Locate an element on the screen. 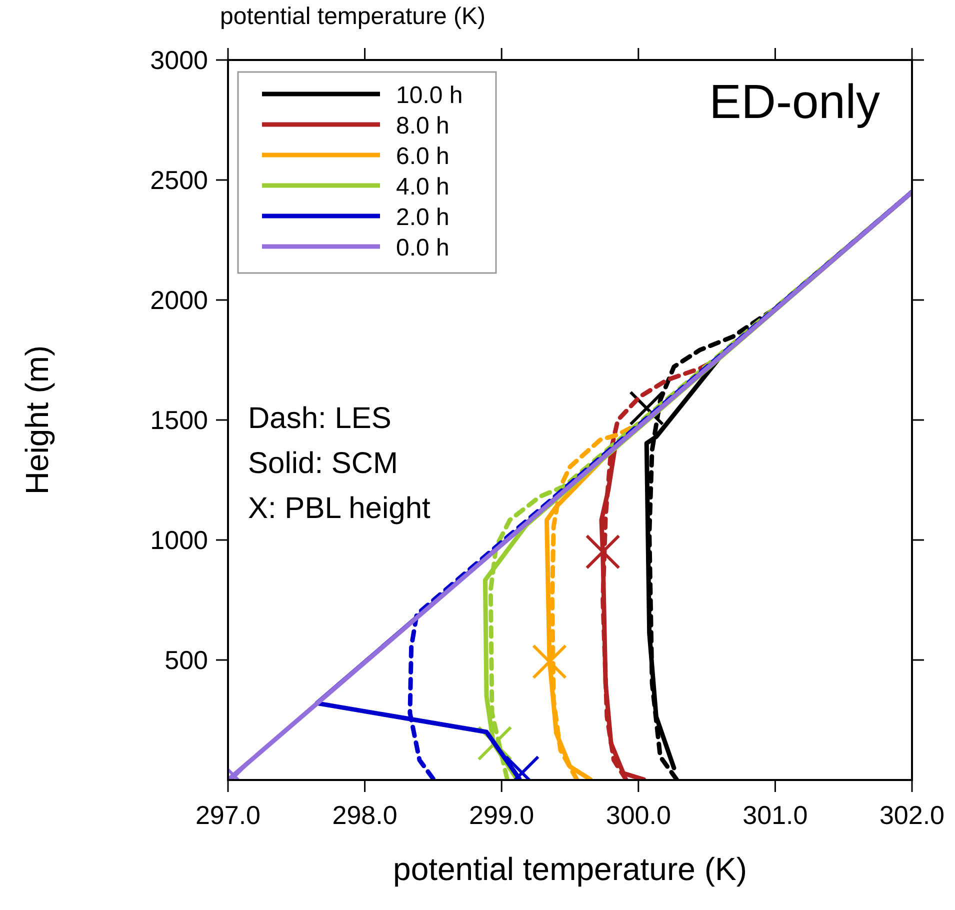 The height and width of the screenshot is (910, 955). x-tick-label: 301.0 is located at coordinates (775, 815).